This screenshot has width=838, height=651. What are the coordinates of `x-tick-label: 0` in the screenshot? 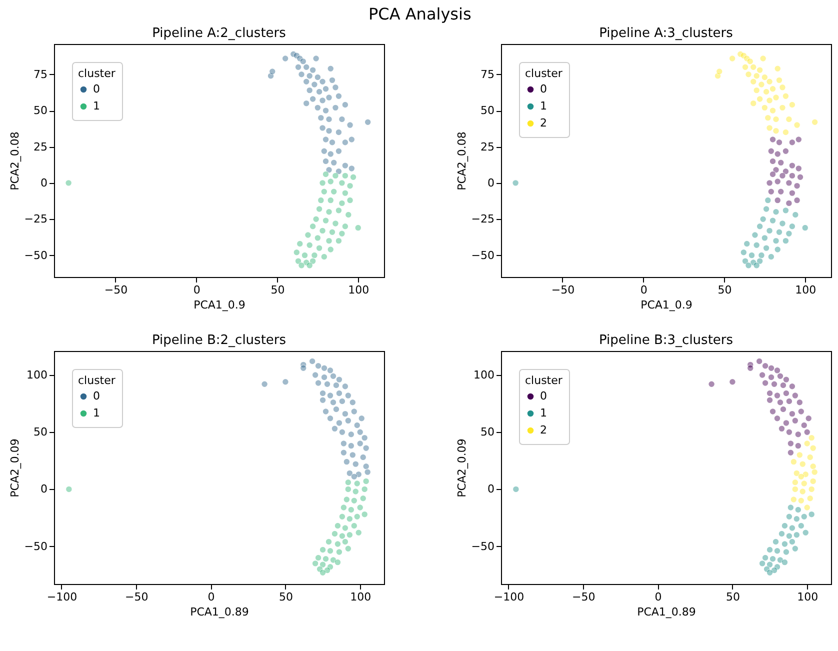 It's located at (196, 290).